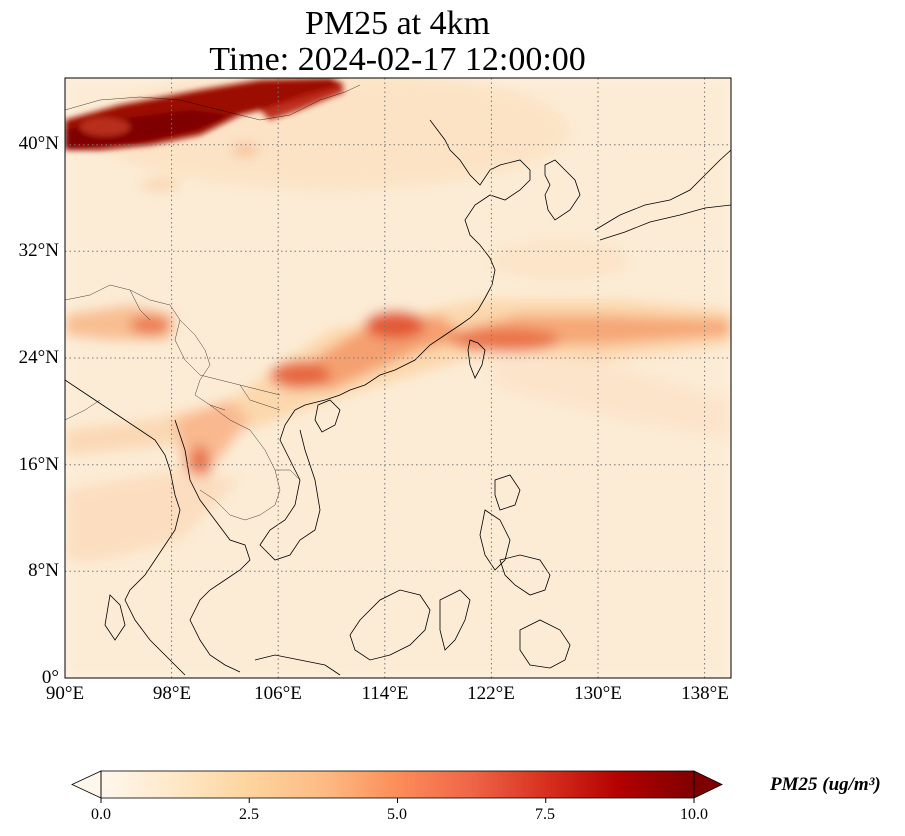 The height and width of the screenshot is (836, 905). Describe the element at coordinates (397, 814) in the screenshot. I see `colorbar-tick-label: 5.0` at that location.